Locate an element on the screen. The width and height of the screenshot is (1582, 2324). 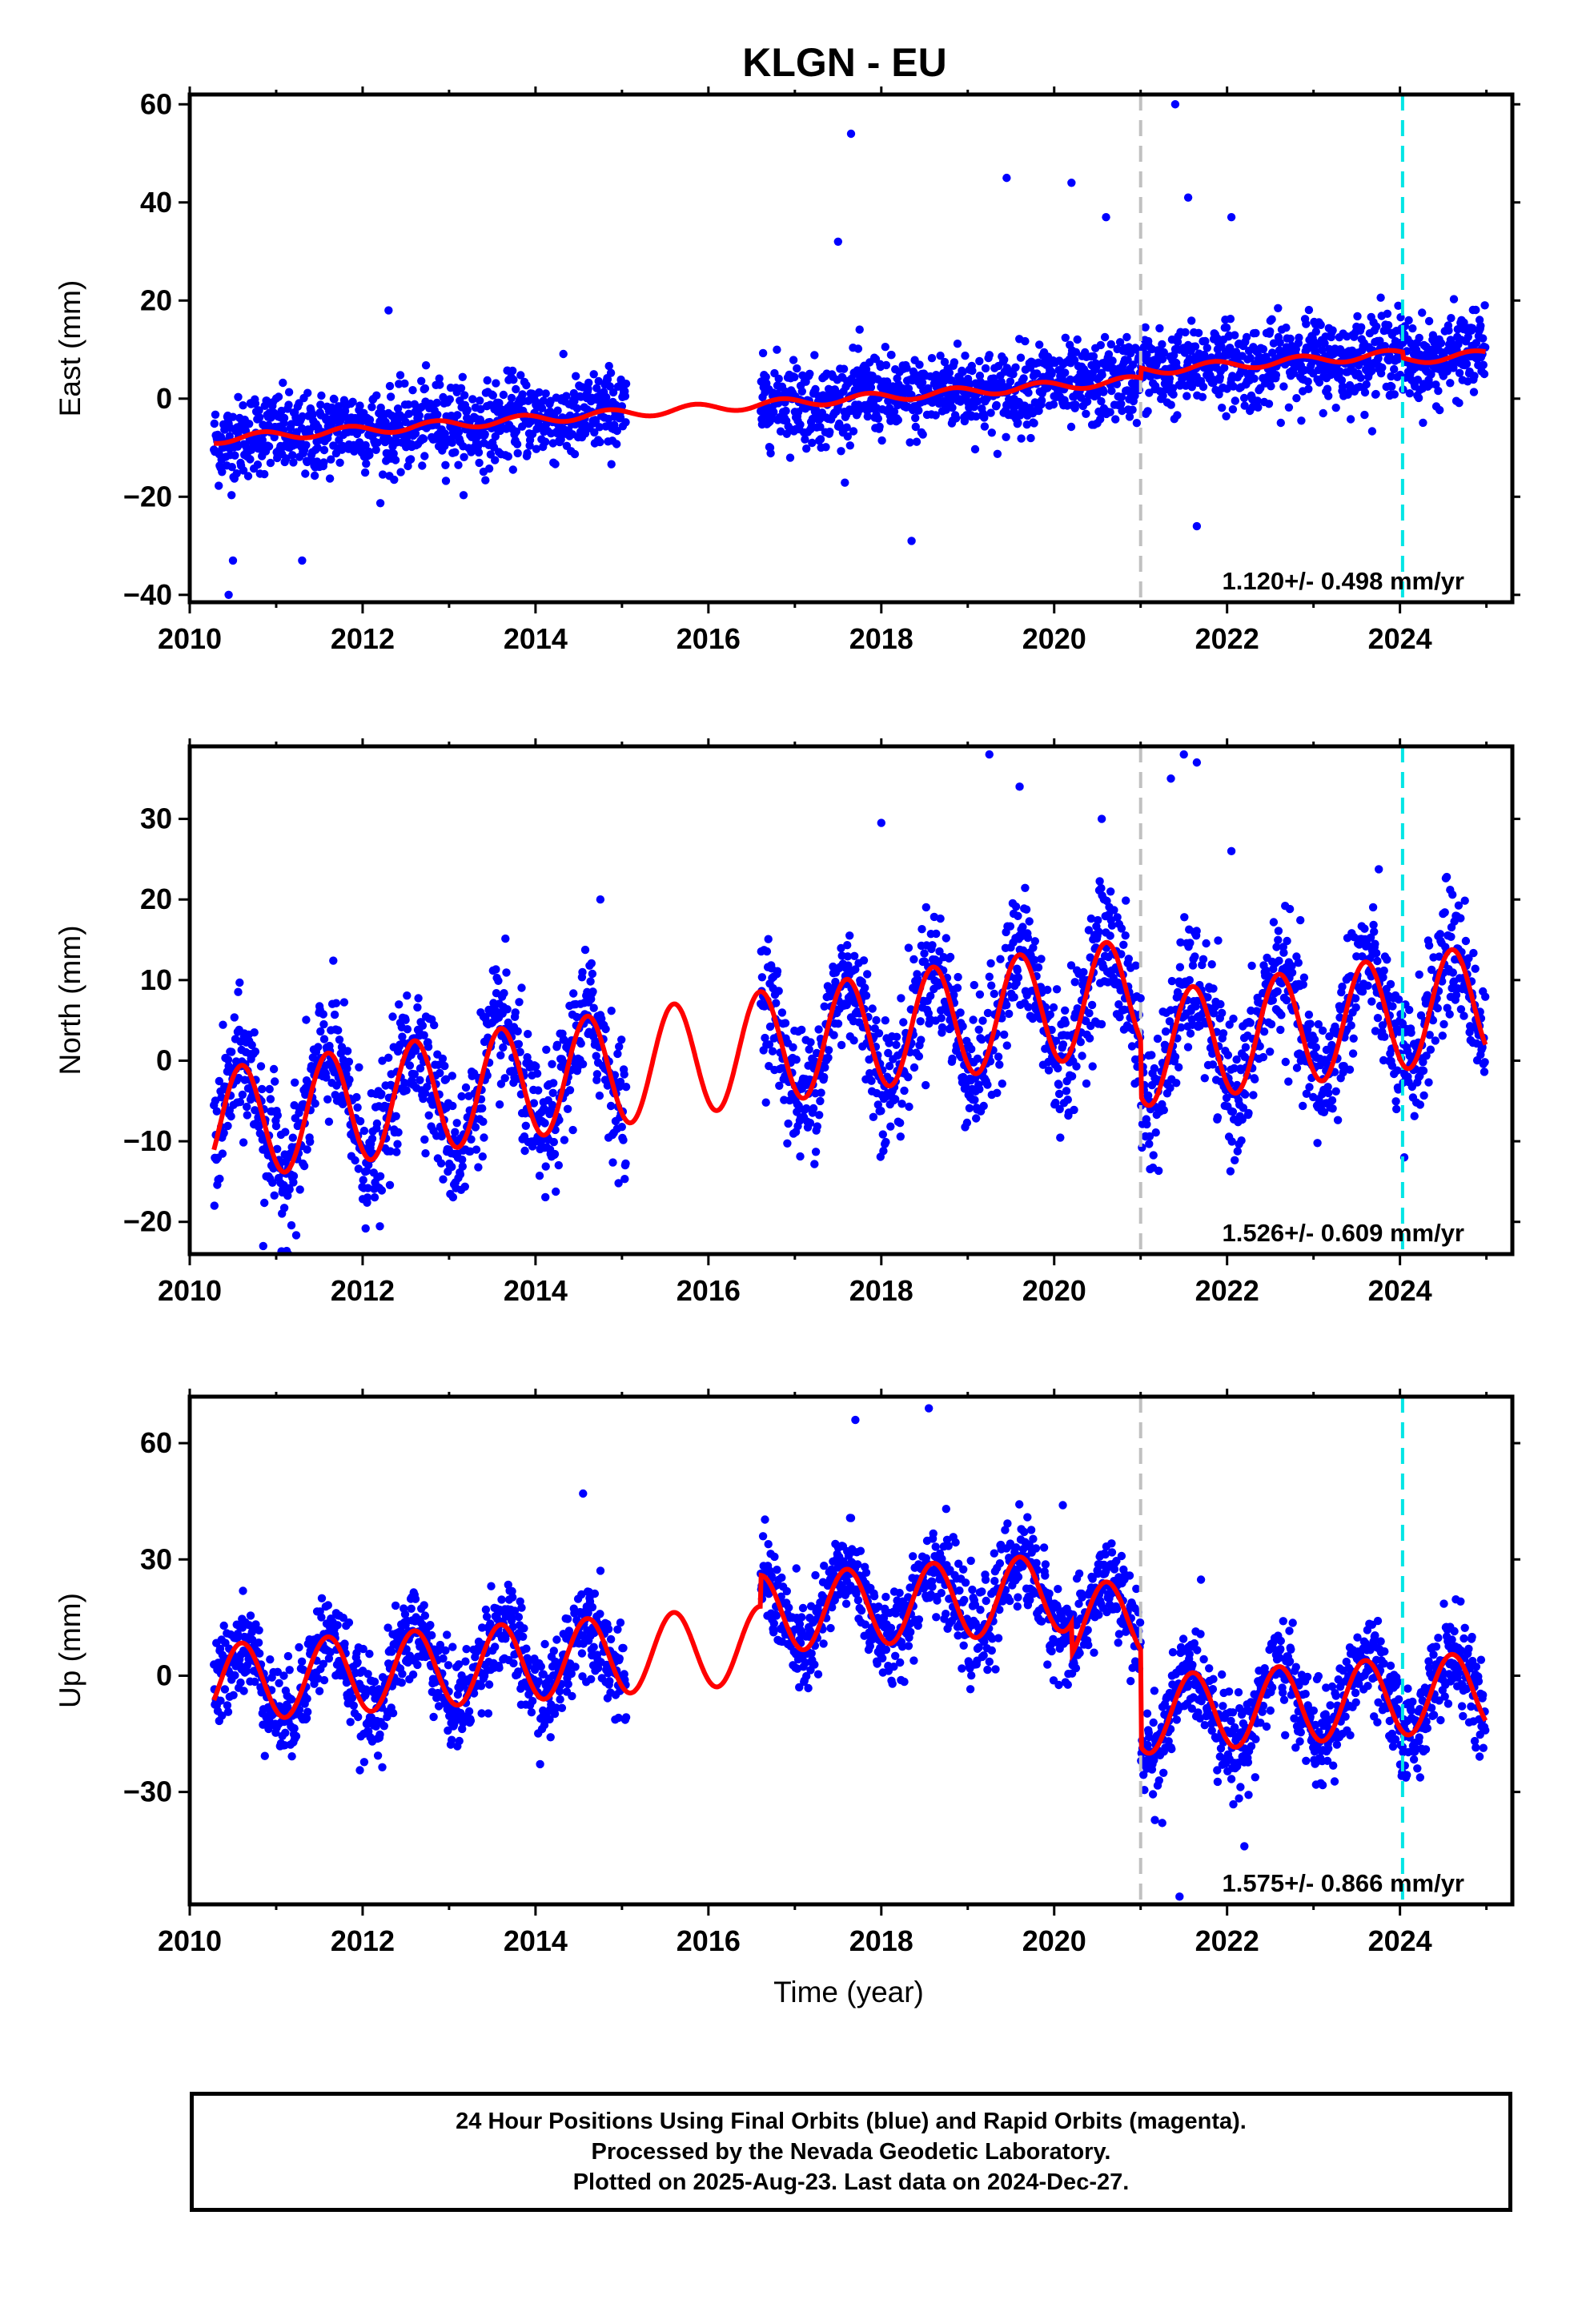
y-tick-label: −40 is located at coordinates (147, 594).